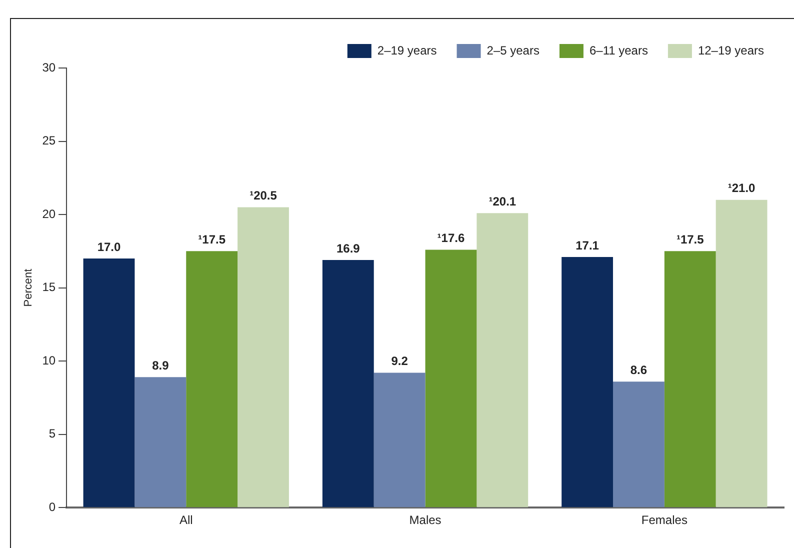  I want to click on y-tick-label: 20, so click(49, 213).